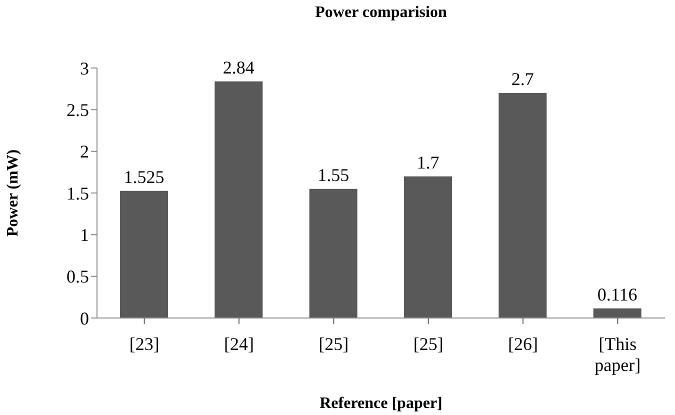  I want to click on x-tick-label: [23], so click(144, 344).